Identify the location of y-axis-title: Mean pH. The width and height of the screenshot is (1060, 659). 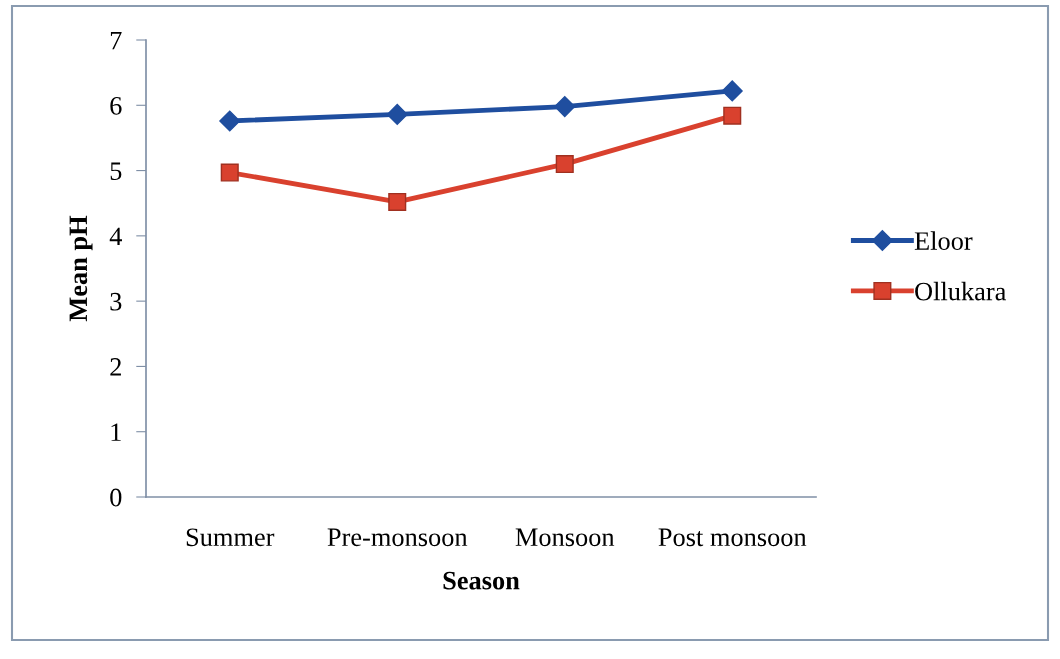
(81, 268).